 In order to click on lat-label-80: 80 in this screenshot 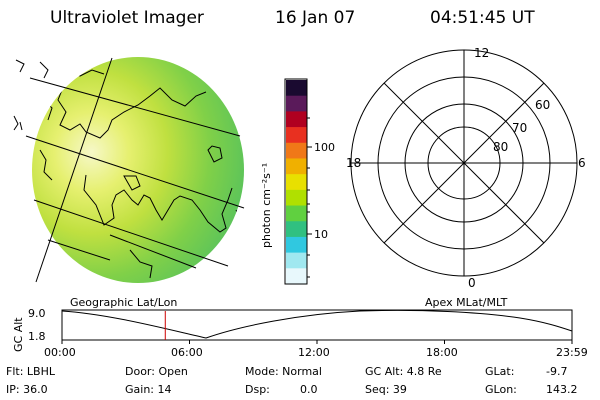, I will do `click(501, 147)`.